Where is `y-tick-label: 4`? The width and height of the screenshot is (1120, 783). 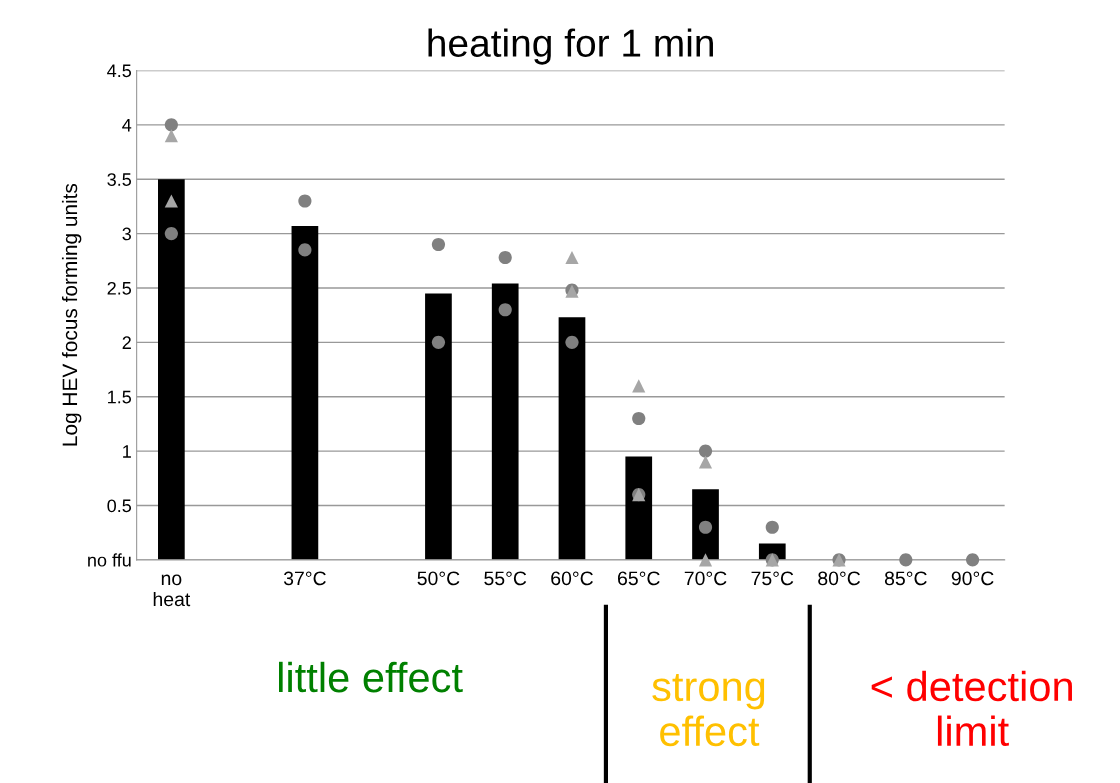
y-tick-label: 4 is located at coordinates (127, 125).